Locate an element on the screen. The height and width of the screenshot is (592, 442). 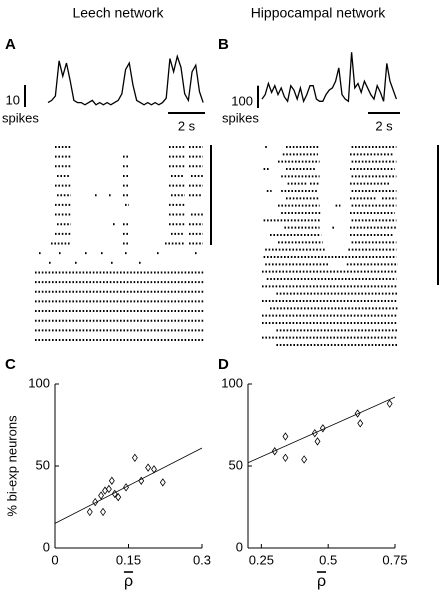
chart-title: Hippocampal network is located at coordinates (319, 13).